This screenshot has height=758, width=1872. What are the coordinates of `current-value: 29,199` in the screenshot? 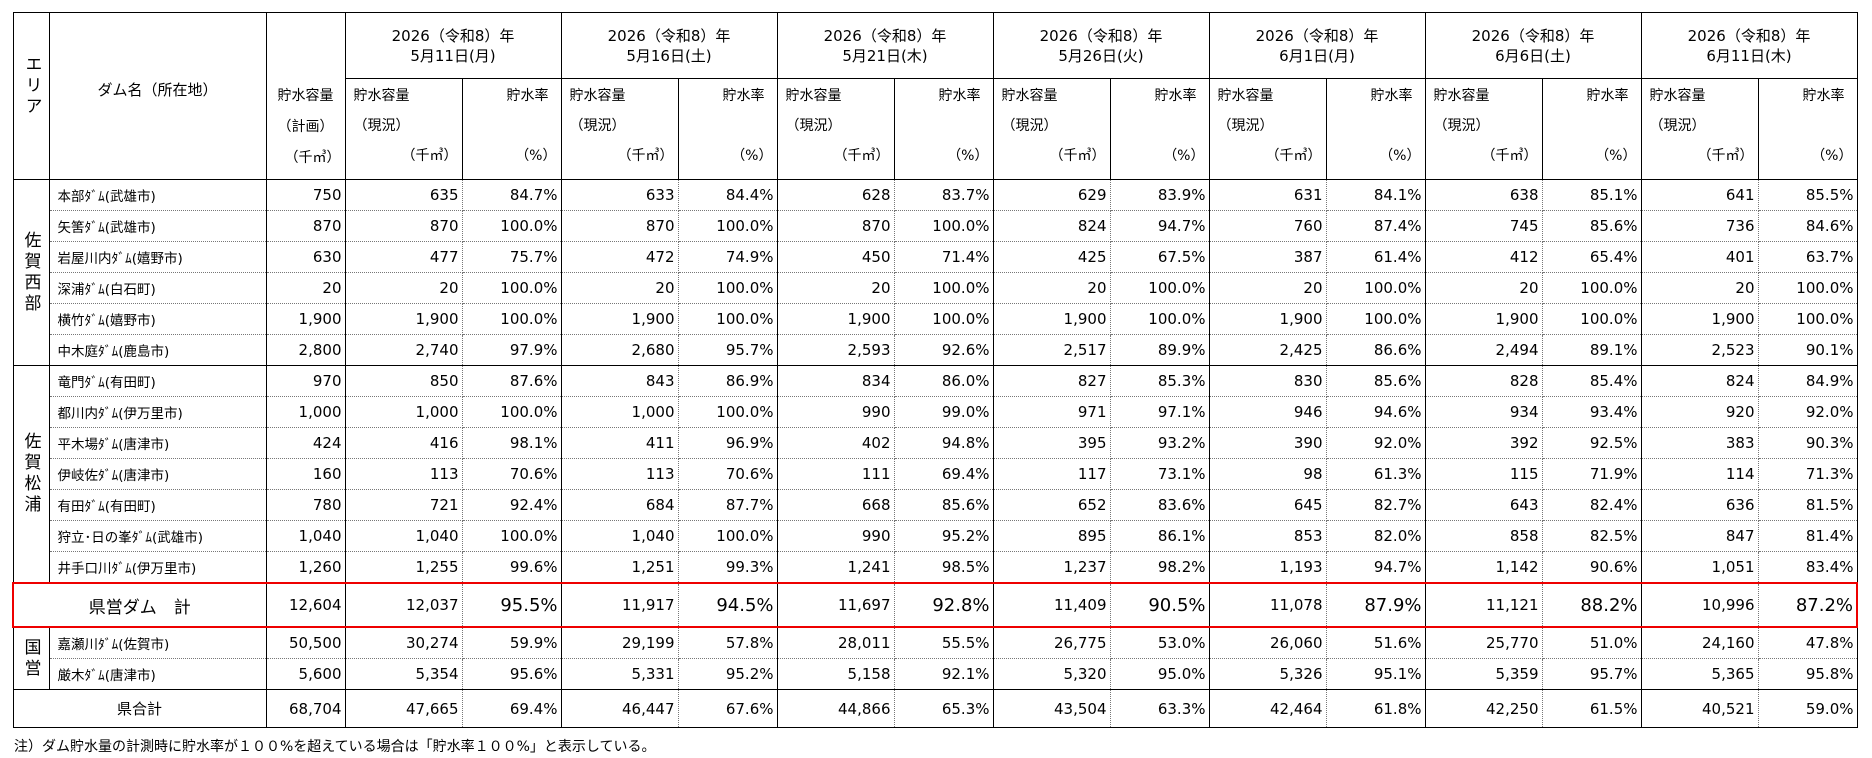 It's located at (619, 642).